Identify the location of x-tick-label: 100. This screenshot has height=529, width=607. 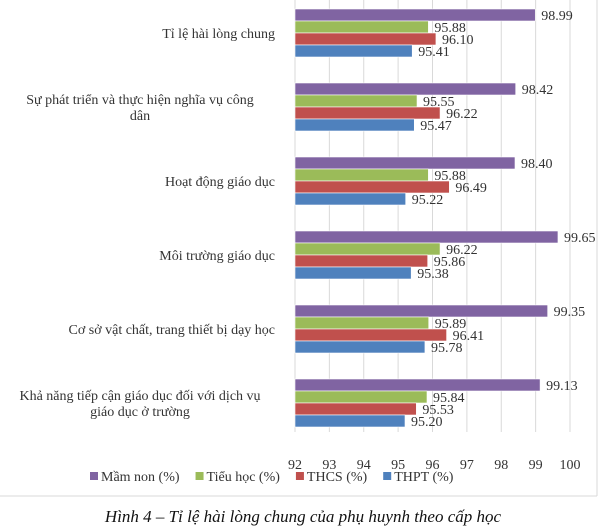
(570, 465).